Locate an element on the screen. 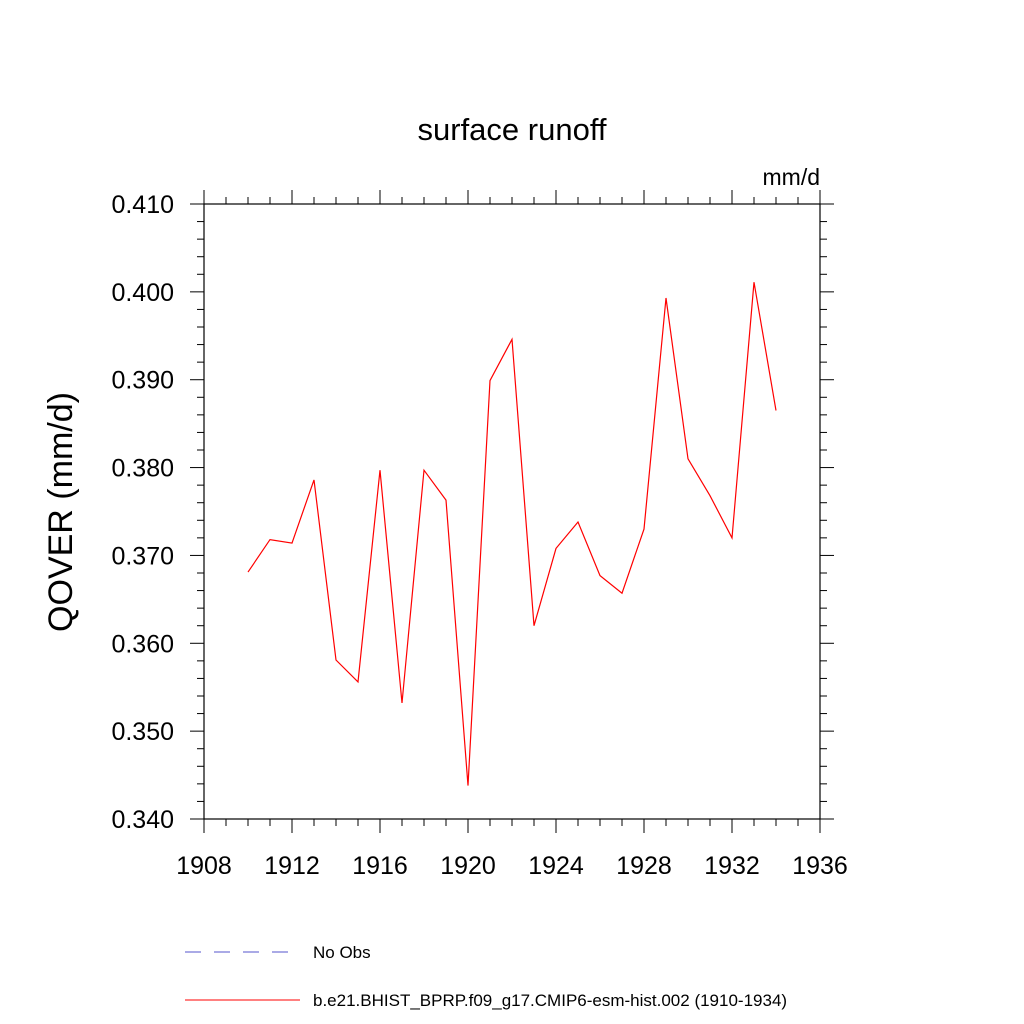  y-tick-label: 0.410 is located at coordinates (142, 205).